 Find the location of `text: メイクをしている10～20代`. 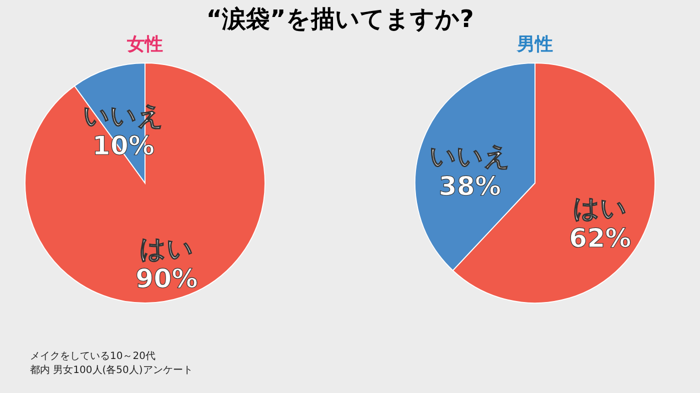

text: メイクをしている10～20代 is located at coordinates (93, 357).